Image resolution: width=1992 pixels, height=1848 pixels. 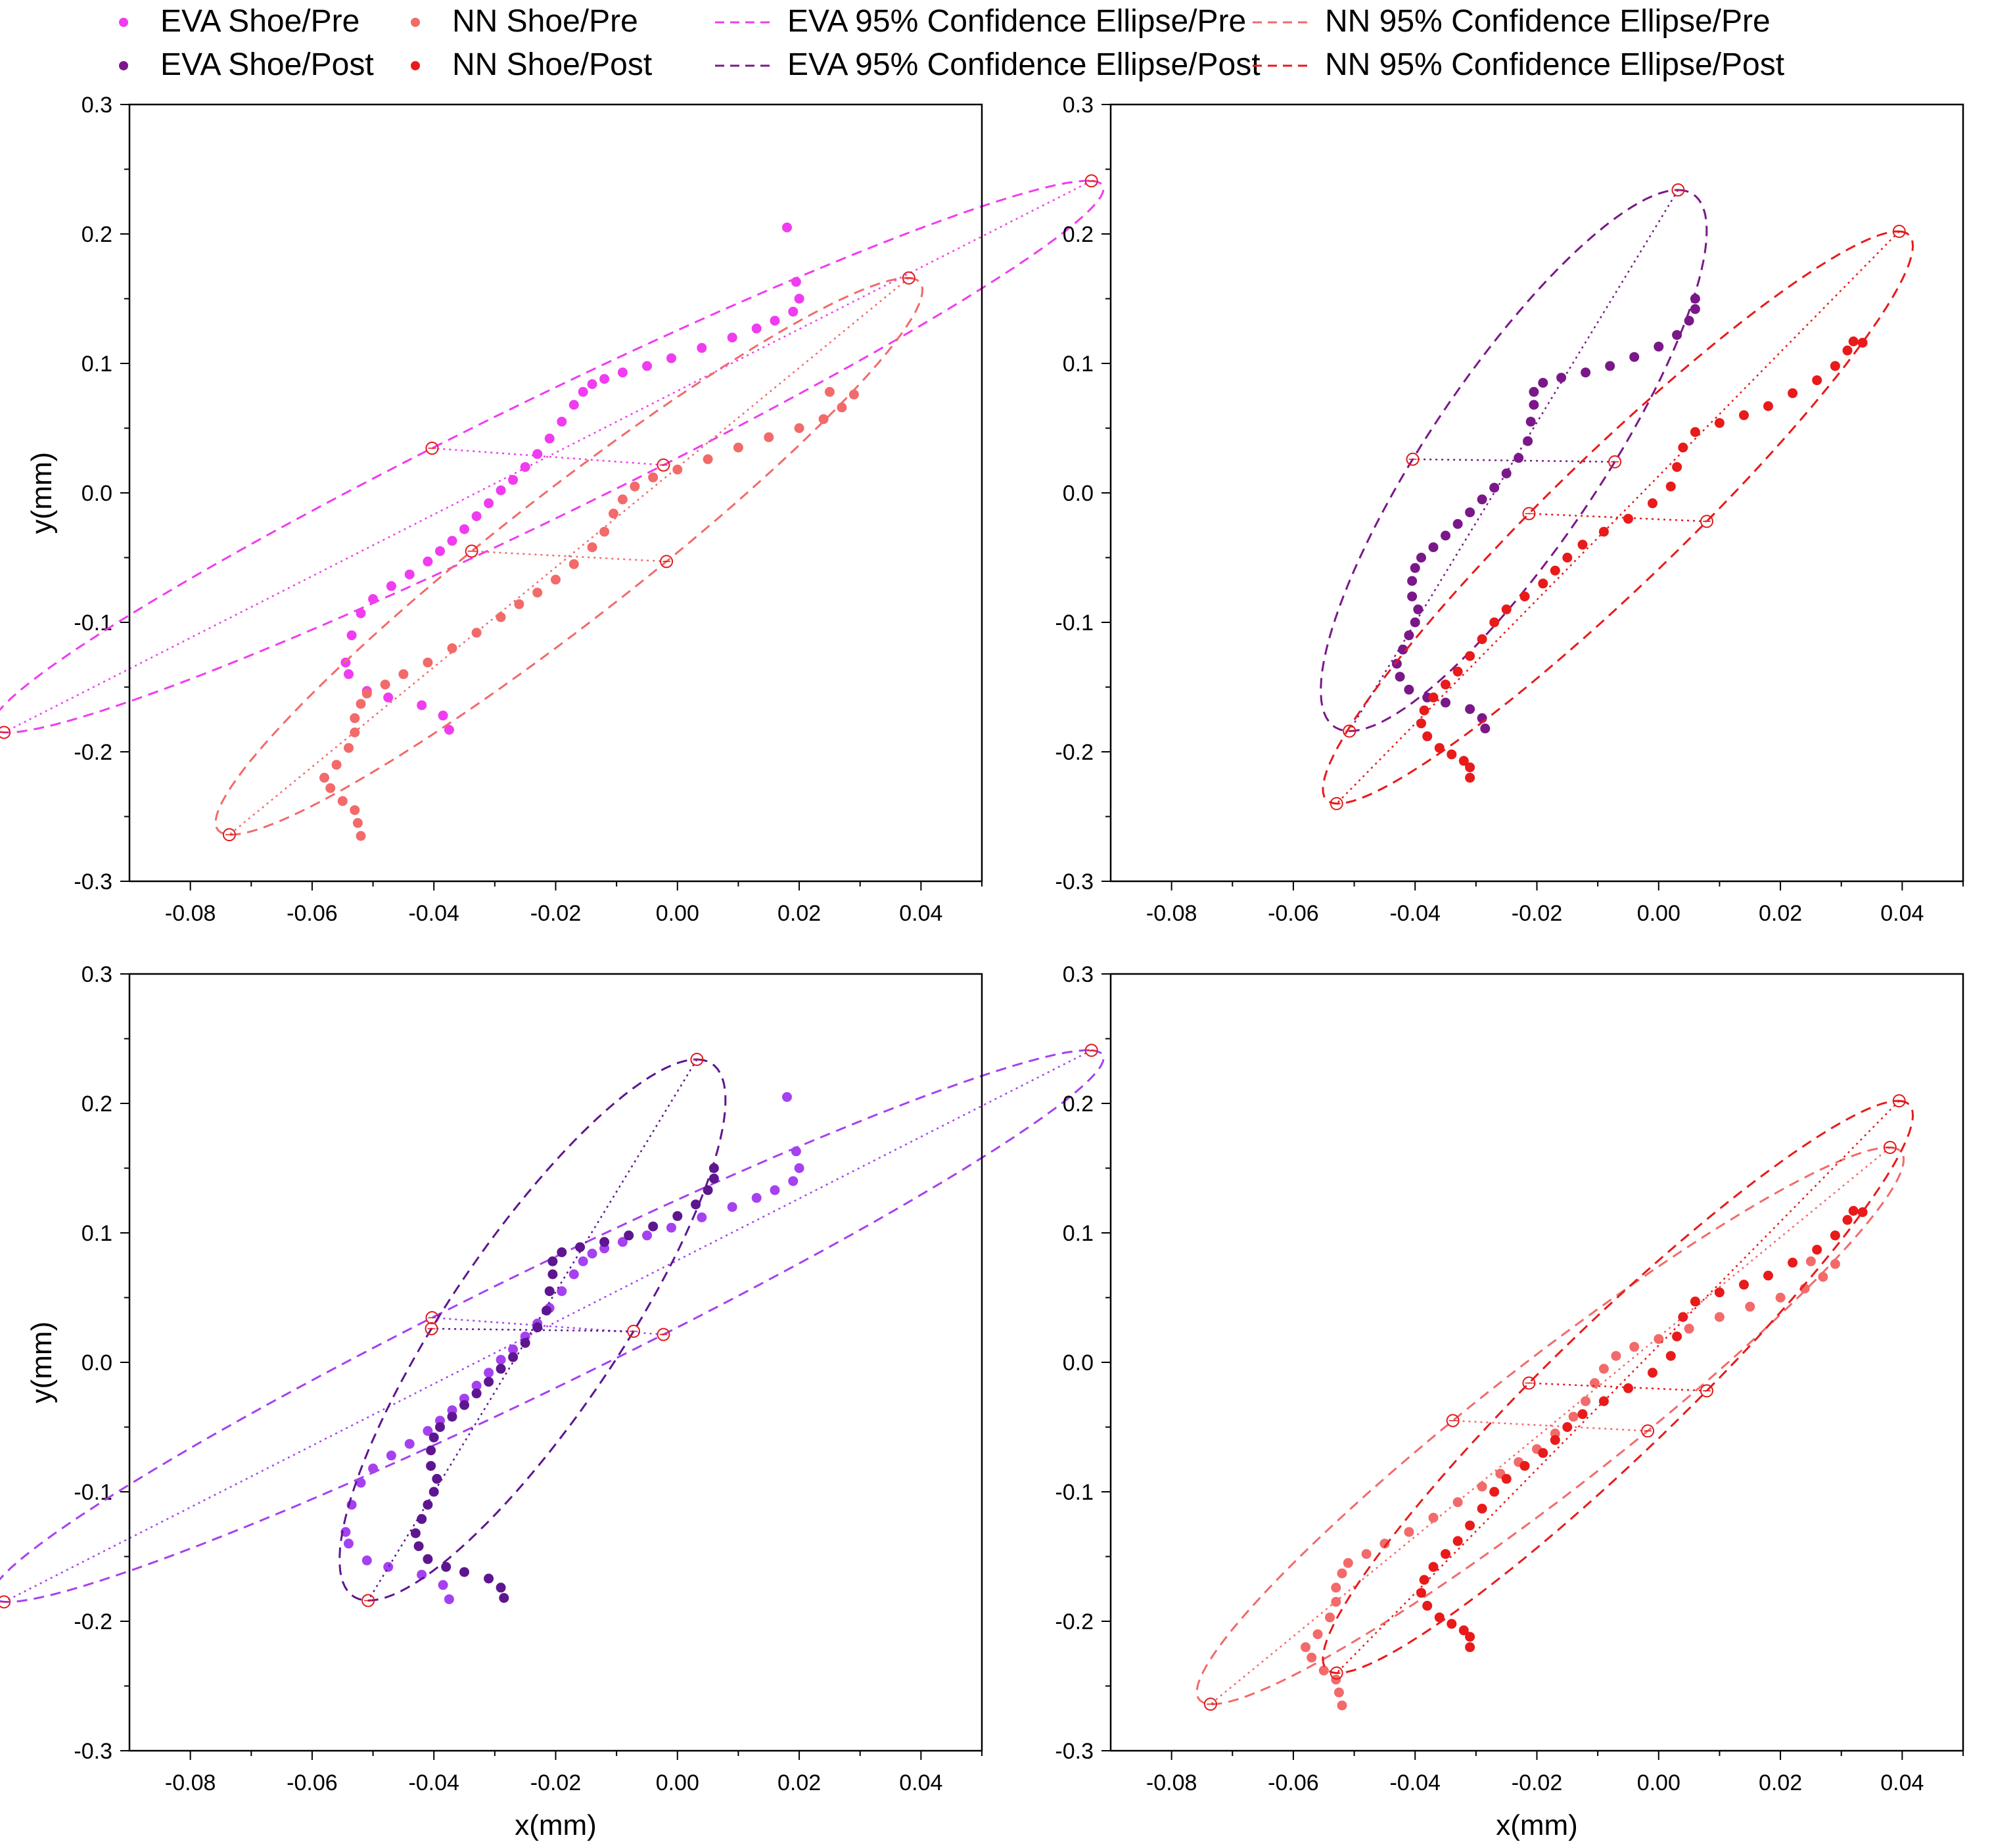 What do you see at coordinates (569, 556) in the screenshot?
I see `confidence-ellipse-nn_pre` at bounding box center [569, 556].